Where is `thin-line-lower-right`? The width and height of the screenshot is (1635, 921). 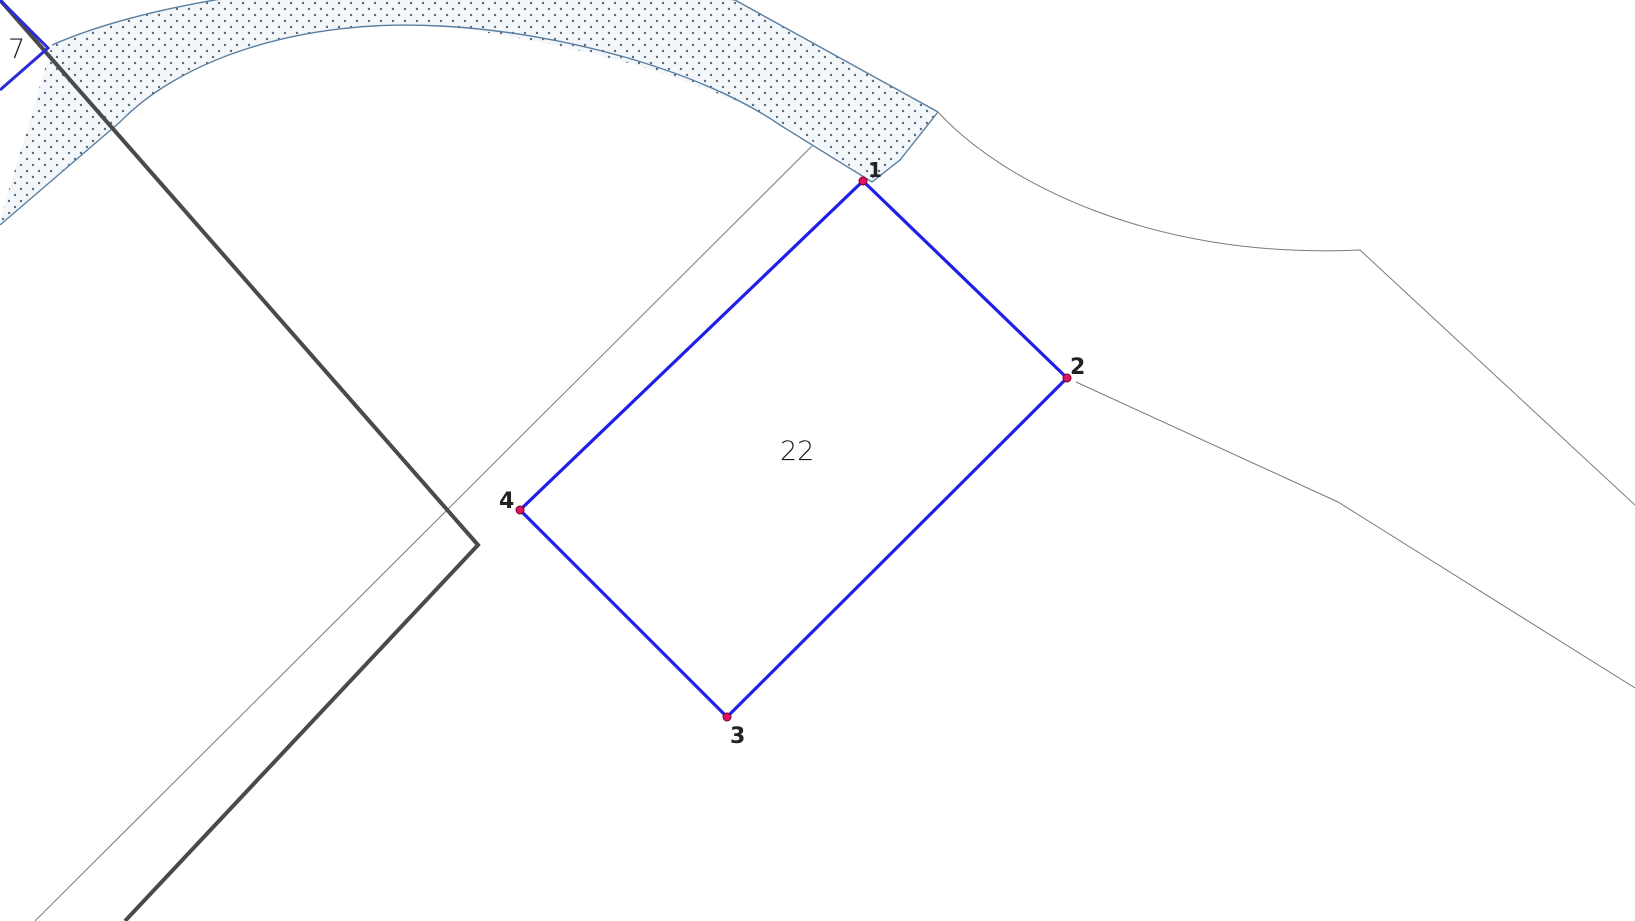 thin-line-lower-right is located at coordinates (1355, 535).